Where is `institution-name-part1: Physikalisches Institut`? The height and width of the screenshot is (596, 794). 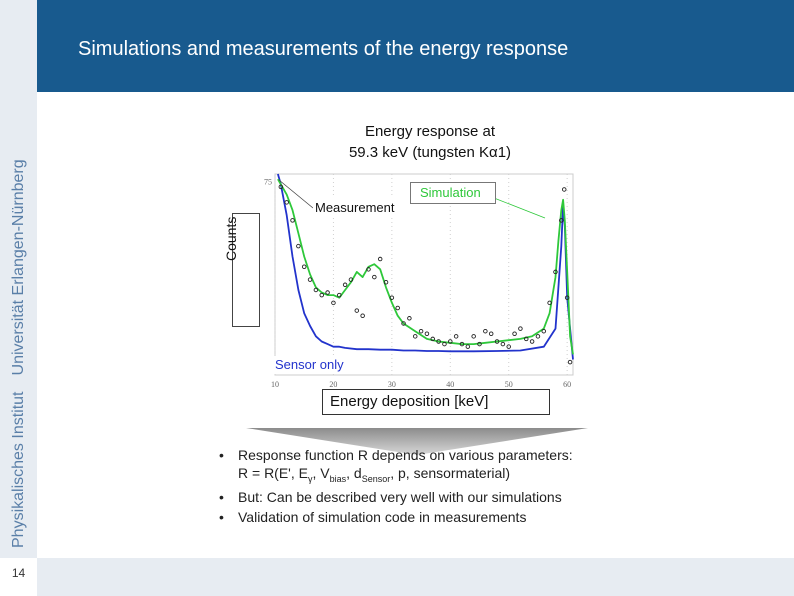
institution-name-part1: Physikalisches Institut is located at coordinates (18, 469).